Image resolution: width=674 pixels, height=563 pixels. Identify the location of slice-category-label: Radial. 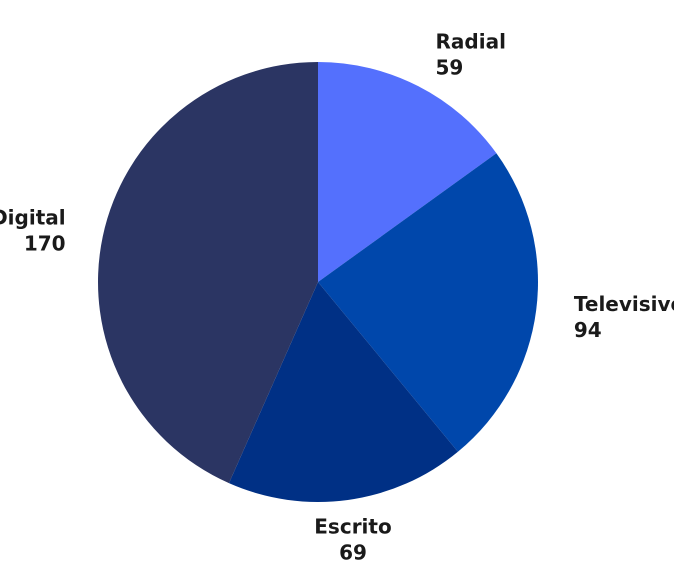
(471, 41).